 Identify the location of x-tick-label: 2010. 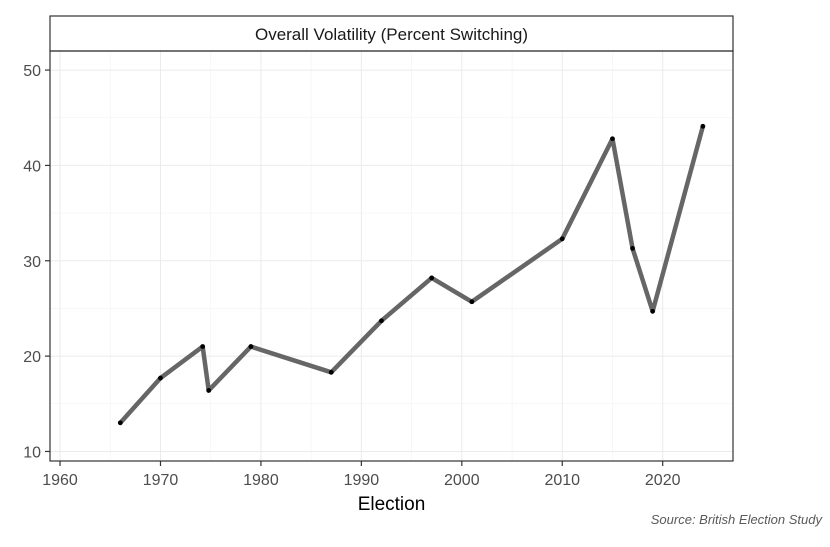
(562, 480).